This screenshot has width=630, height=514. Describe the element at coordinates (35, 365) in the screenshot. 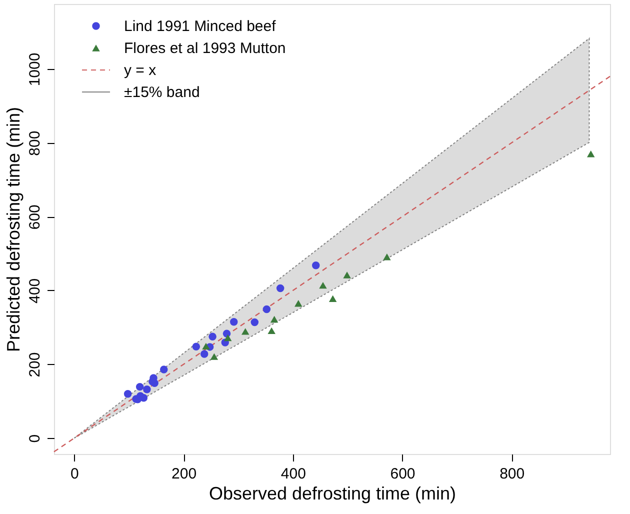

I see `y-tick-label: 200` at that location.